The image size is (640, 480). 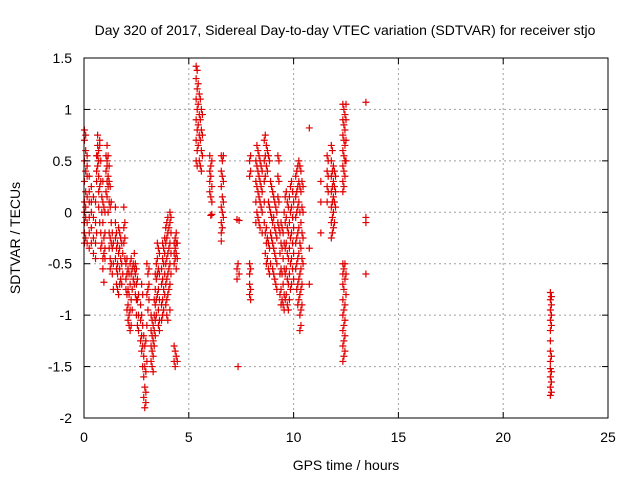 What do you see at coordinates (66, 315) in the screenshot?
I see `y-tick-label: -1` at bounding box center [66, 315].